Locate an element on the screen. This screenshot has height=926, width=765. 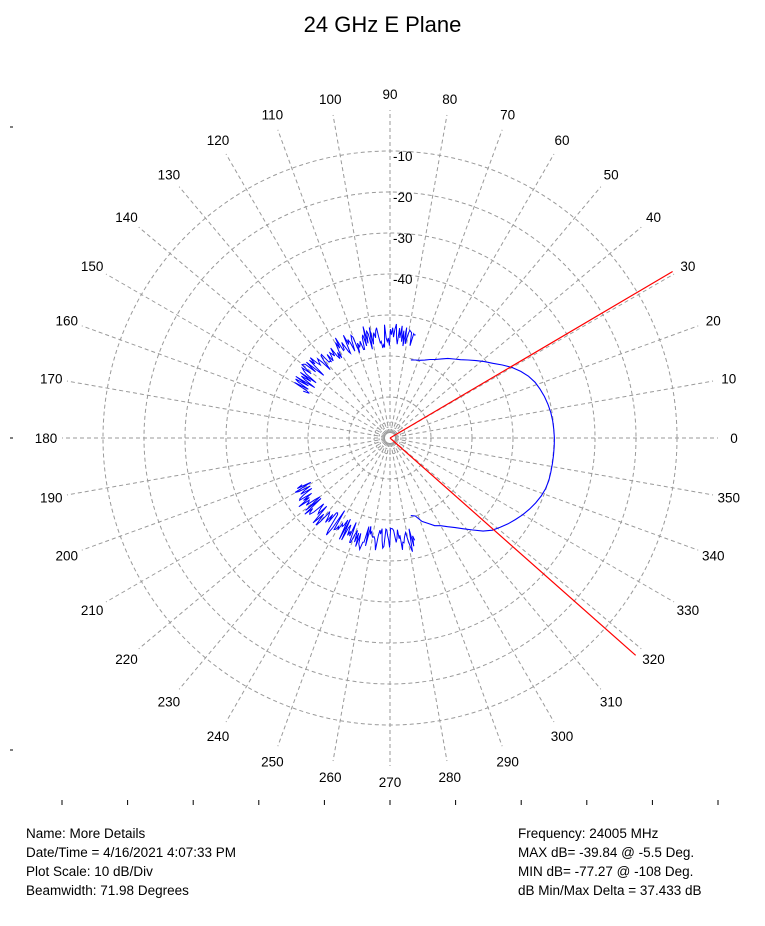
angle-tick-label: 300 is located at coordinates (562, 736).